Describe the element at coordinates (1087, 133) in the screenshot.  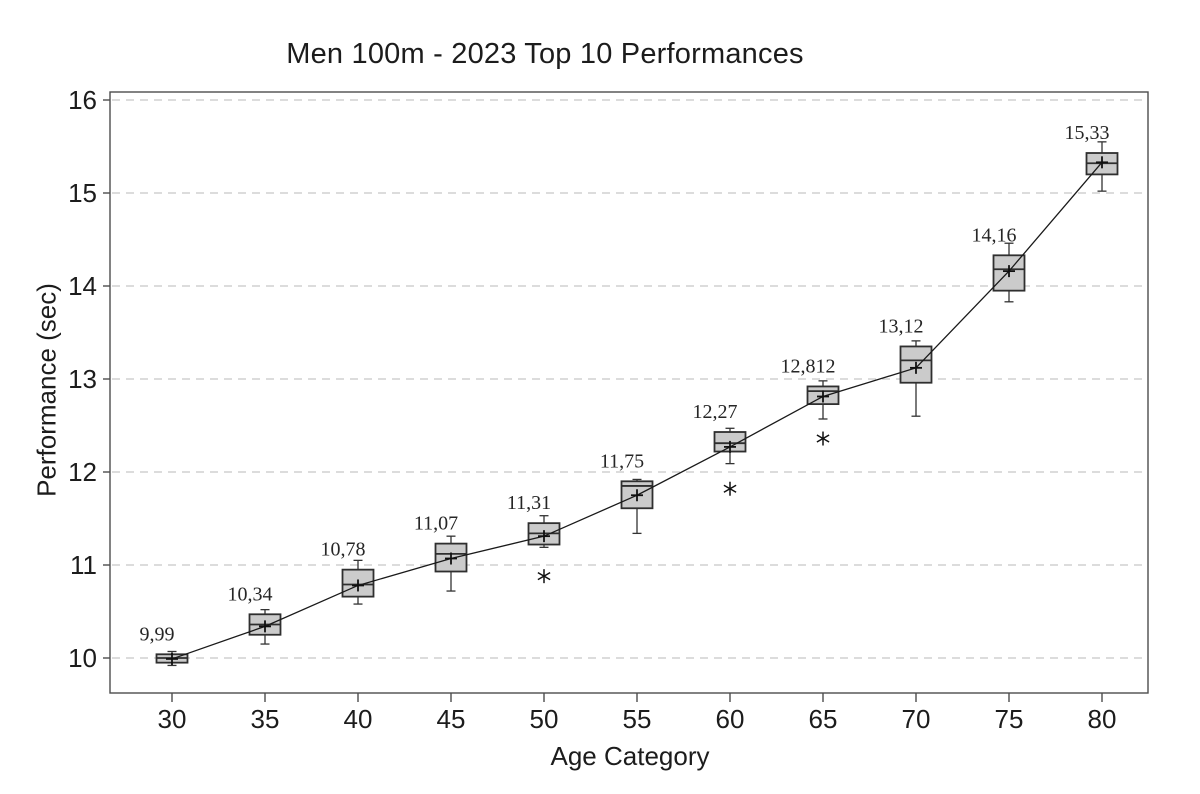
I see `mean-value-label: 15,33` at that location.